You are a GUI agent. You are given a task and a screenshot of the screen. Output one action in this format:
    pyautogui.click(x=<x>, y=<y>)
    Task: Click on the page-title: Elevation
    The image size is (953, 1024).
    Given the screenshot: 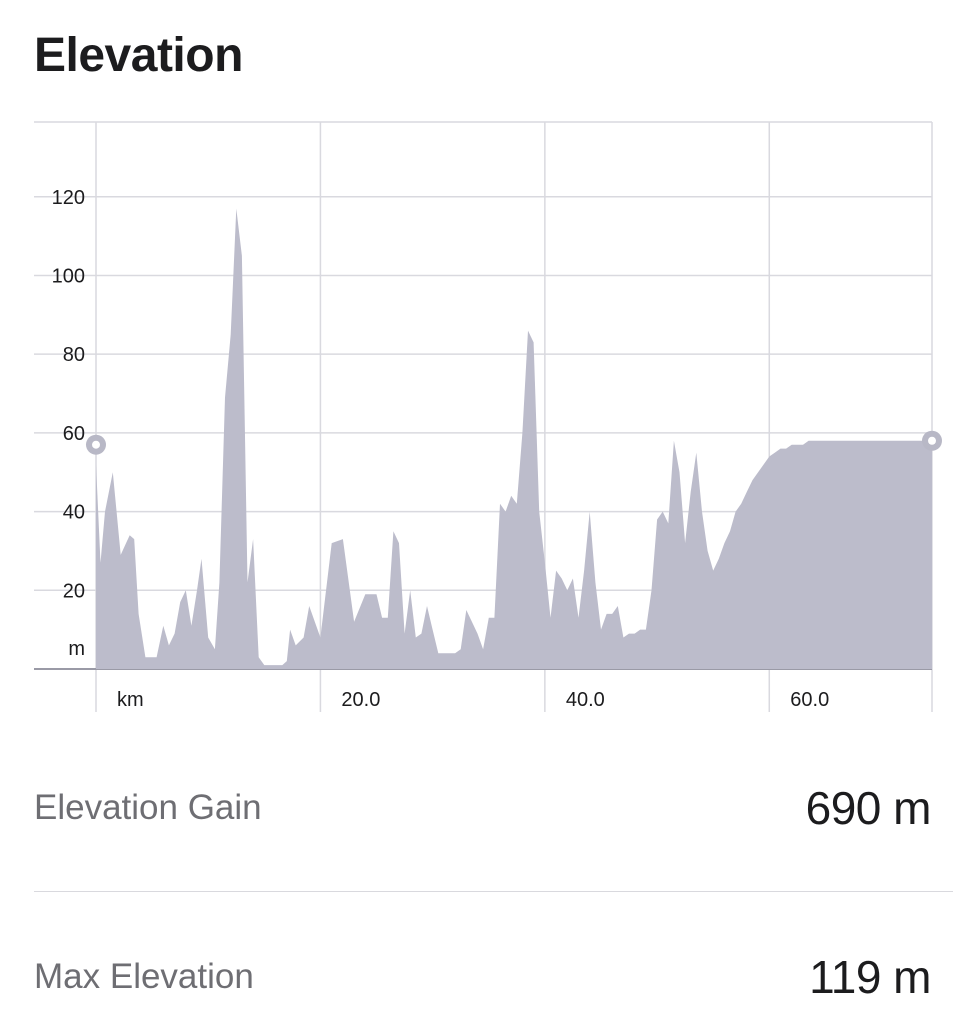 What is the action you would take?
    pyautogui.click(x=138, y=55)
    